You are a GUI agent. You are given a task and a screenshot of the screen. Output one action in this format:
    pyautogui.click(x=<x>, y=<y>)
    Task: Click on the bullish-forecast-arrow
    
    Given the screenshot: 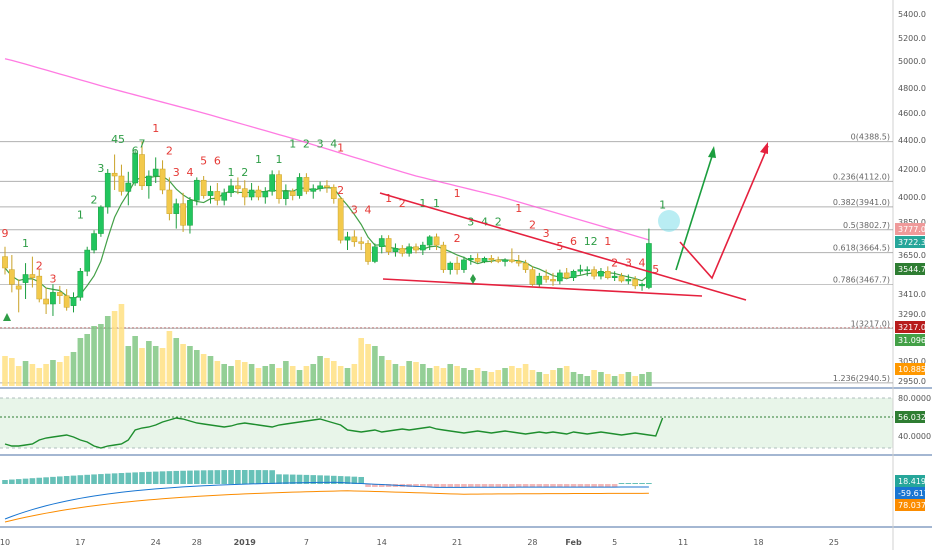 What is the action you would take?
    pyautogui.click(x=695, y=210)
    